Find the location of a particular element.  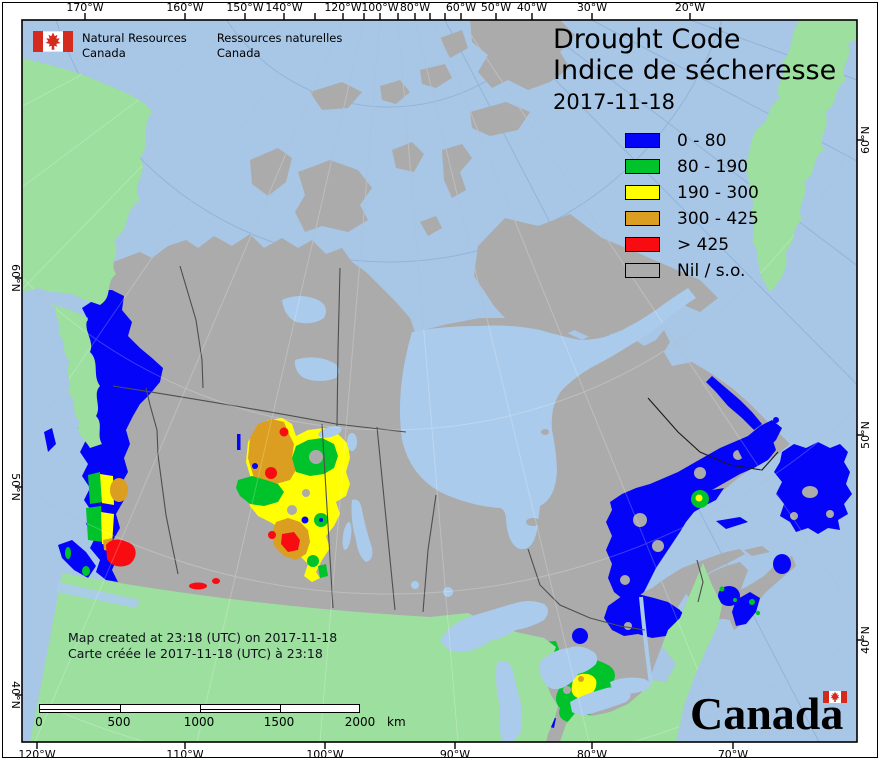

credit-fr: Carte créée le 2017-11-18 (UTC) à 23:18 is located at coordinates (195, 653).